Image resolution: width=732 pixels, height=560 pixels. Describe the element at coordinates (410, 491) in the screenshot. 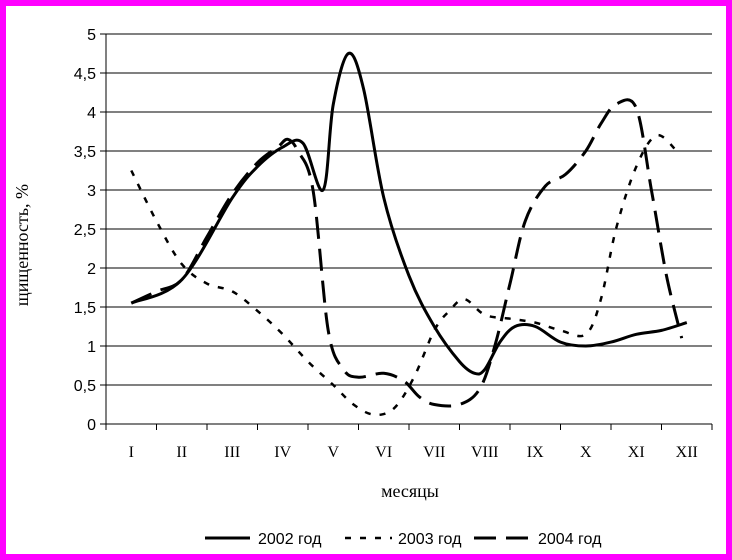

I see `x-axis-title: месяцы` at that location.